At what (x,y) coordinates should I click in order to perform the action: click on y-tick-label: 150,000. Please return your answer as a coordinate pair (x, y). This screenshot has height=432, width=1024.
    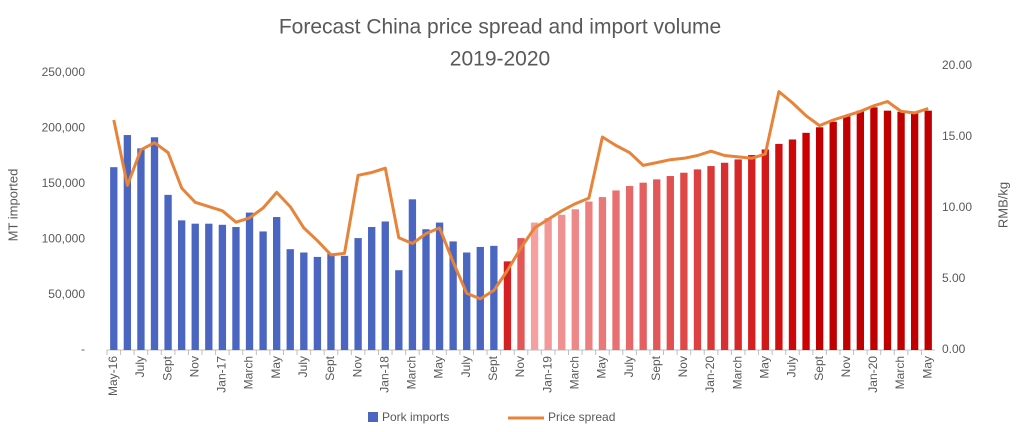
    Looking at the image, I should click on (64, 183).